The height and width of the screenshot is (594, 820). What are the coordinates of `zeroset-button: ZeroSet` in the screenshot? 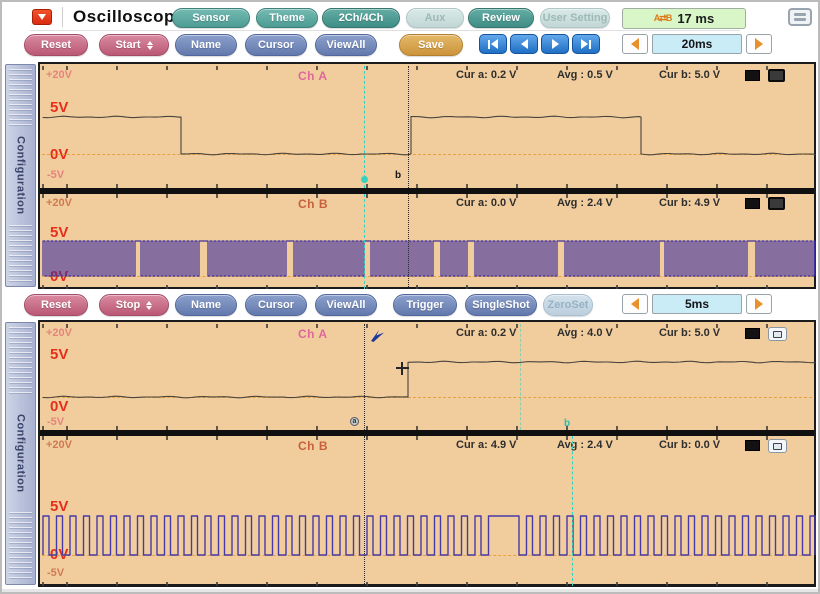 It's located at (568, 305).